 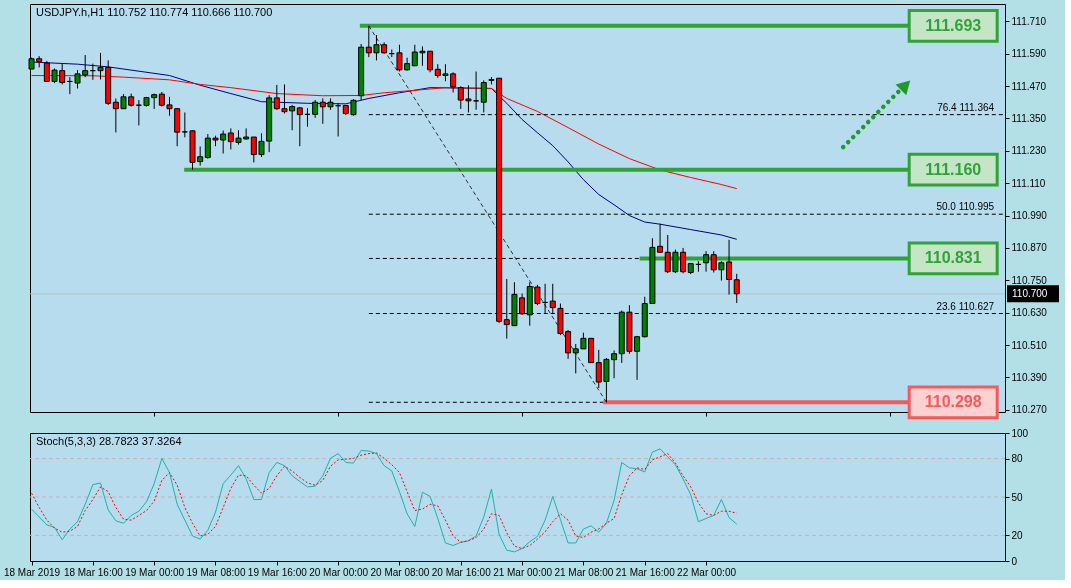 I want to click on y-tick-label: 111.470, so click(x=1029, y=86).